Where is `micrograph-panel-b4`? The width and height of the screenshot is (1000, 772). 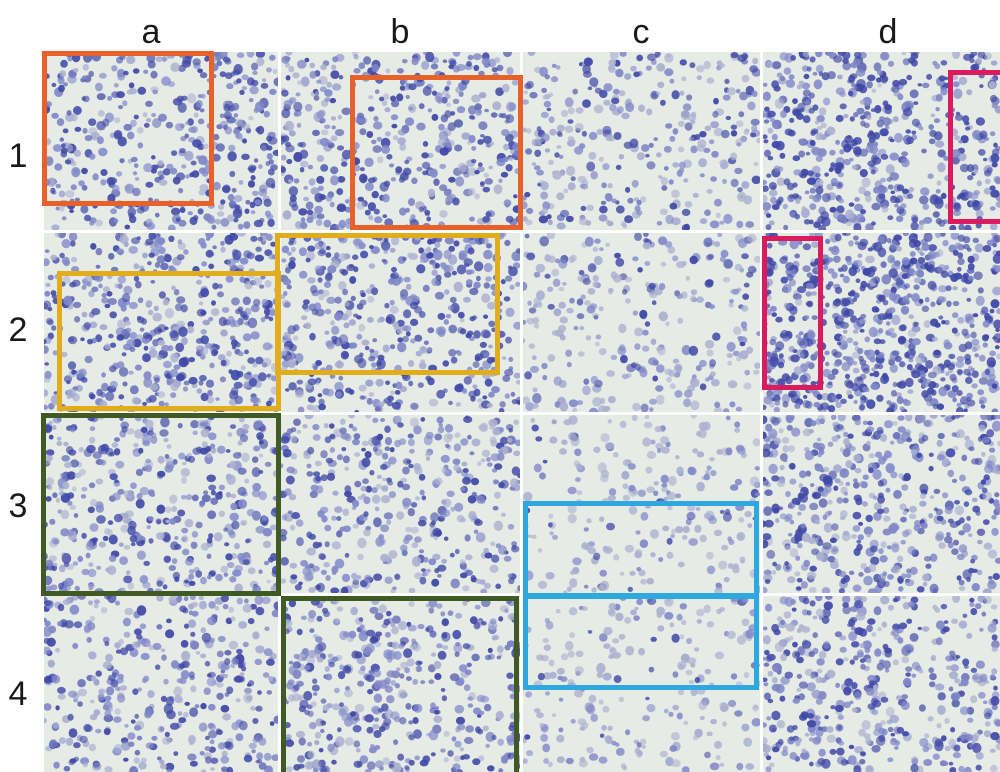 micrograph-panel-b4 is located at coordinates (400, 684).